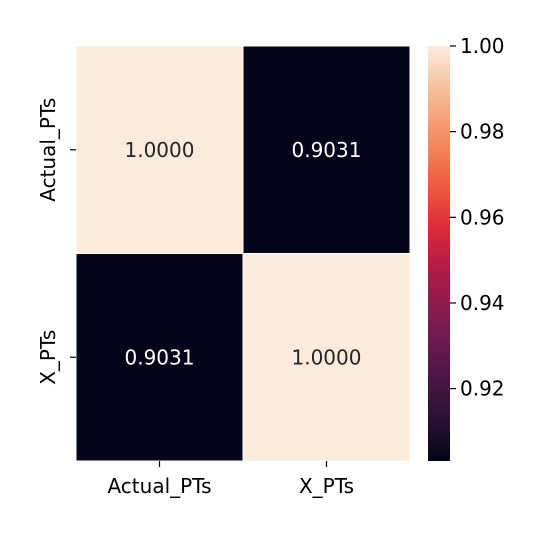 This screenshot has width=550, height=538. What do you see at coordinates (482, 132) in the screenshot?
I see `colorbar-tick-label: 0.98` at bounding box center [482, 132].